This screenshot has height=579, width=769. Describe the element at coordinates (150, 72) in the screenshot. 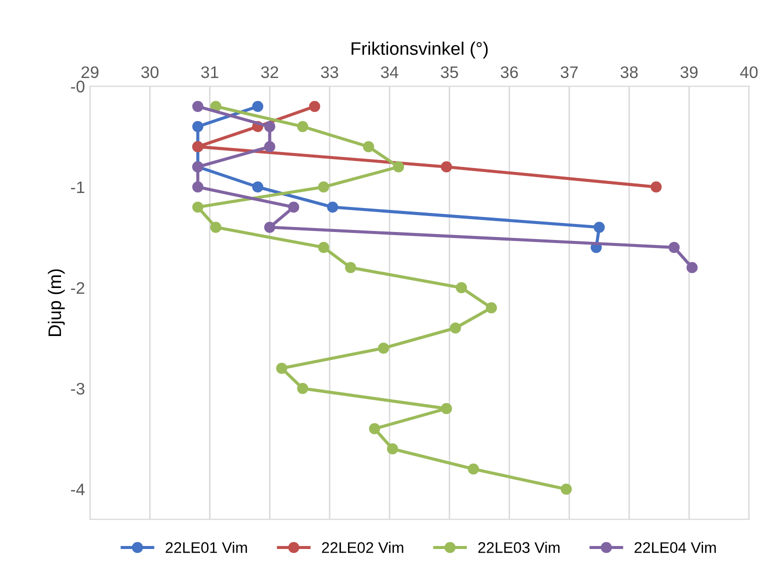

I see `x-tick-label: 30` at that location.